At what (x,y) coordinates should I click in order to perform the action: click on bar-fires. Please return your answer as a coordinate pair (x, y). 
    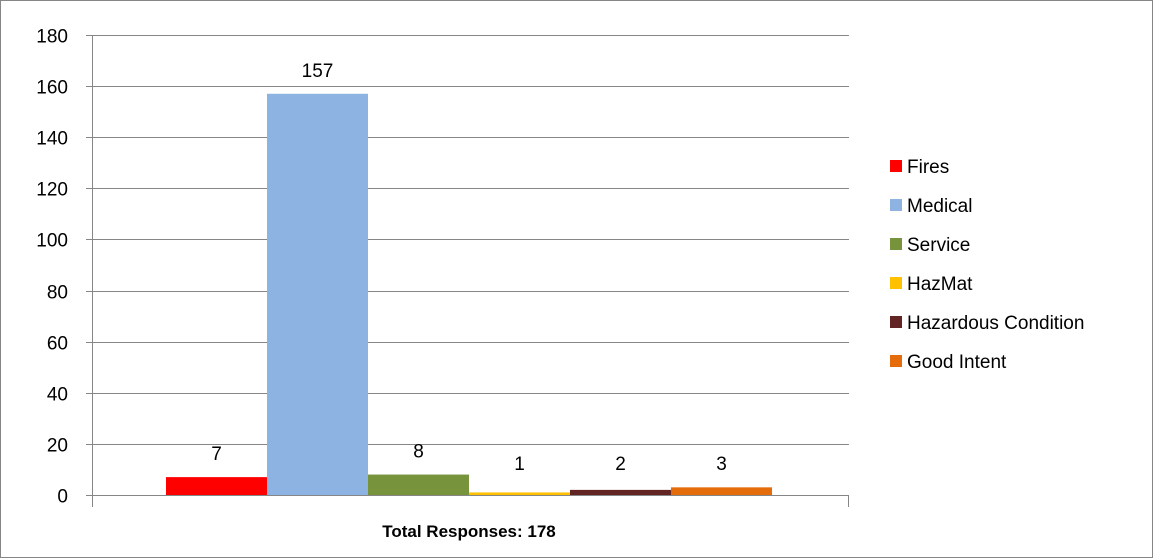
    Looking at the image, I should click on (216, 486).